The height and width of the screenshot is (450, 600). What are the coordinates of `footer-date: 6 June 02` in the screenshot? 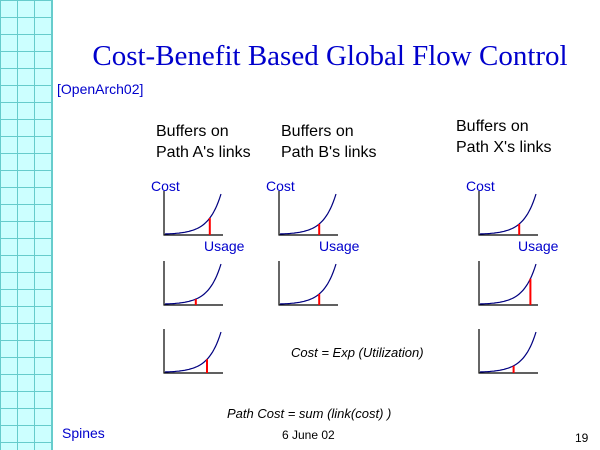 It's located at (308, 435).